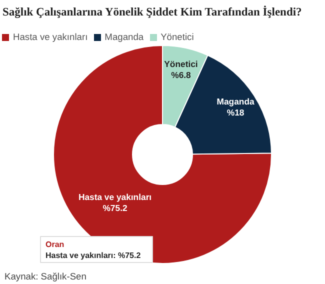 The width and height of the screenshot is (325, 284). I want to click on data-label: %6.8, so click(181, 75).